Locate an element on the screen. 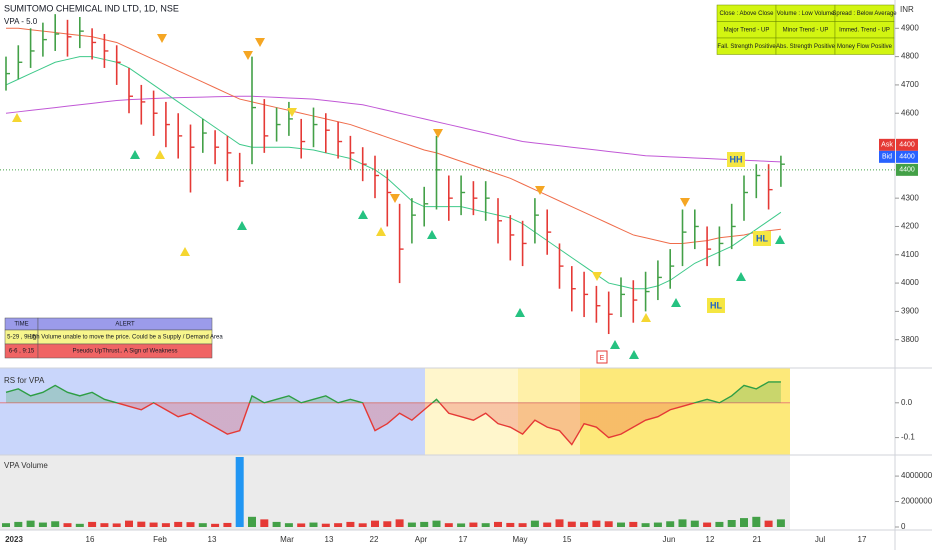  moving-average is located at coordinates (393, 129).